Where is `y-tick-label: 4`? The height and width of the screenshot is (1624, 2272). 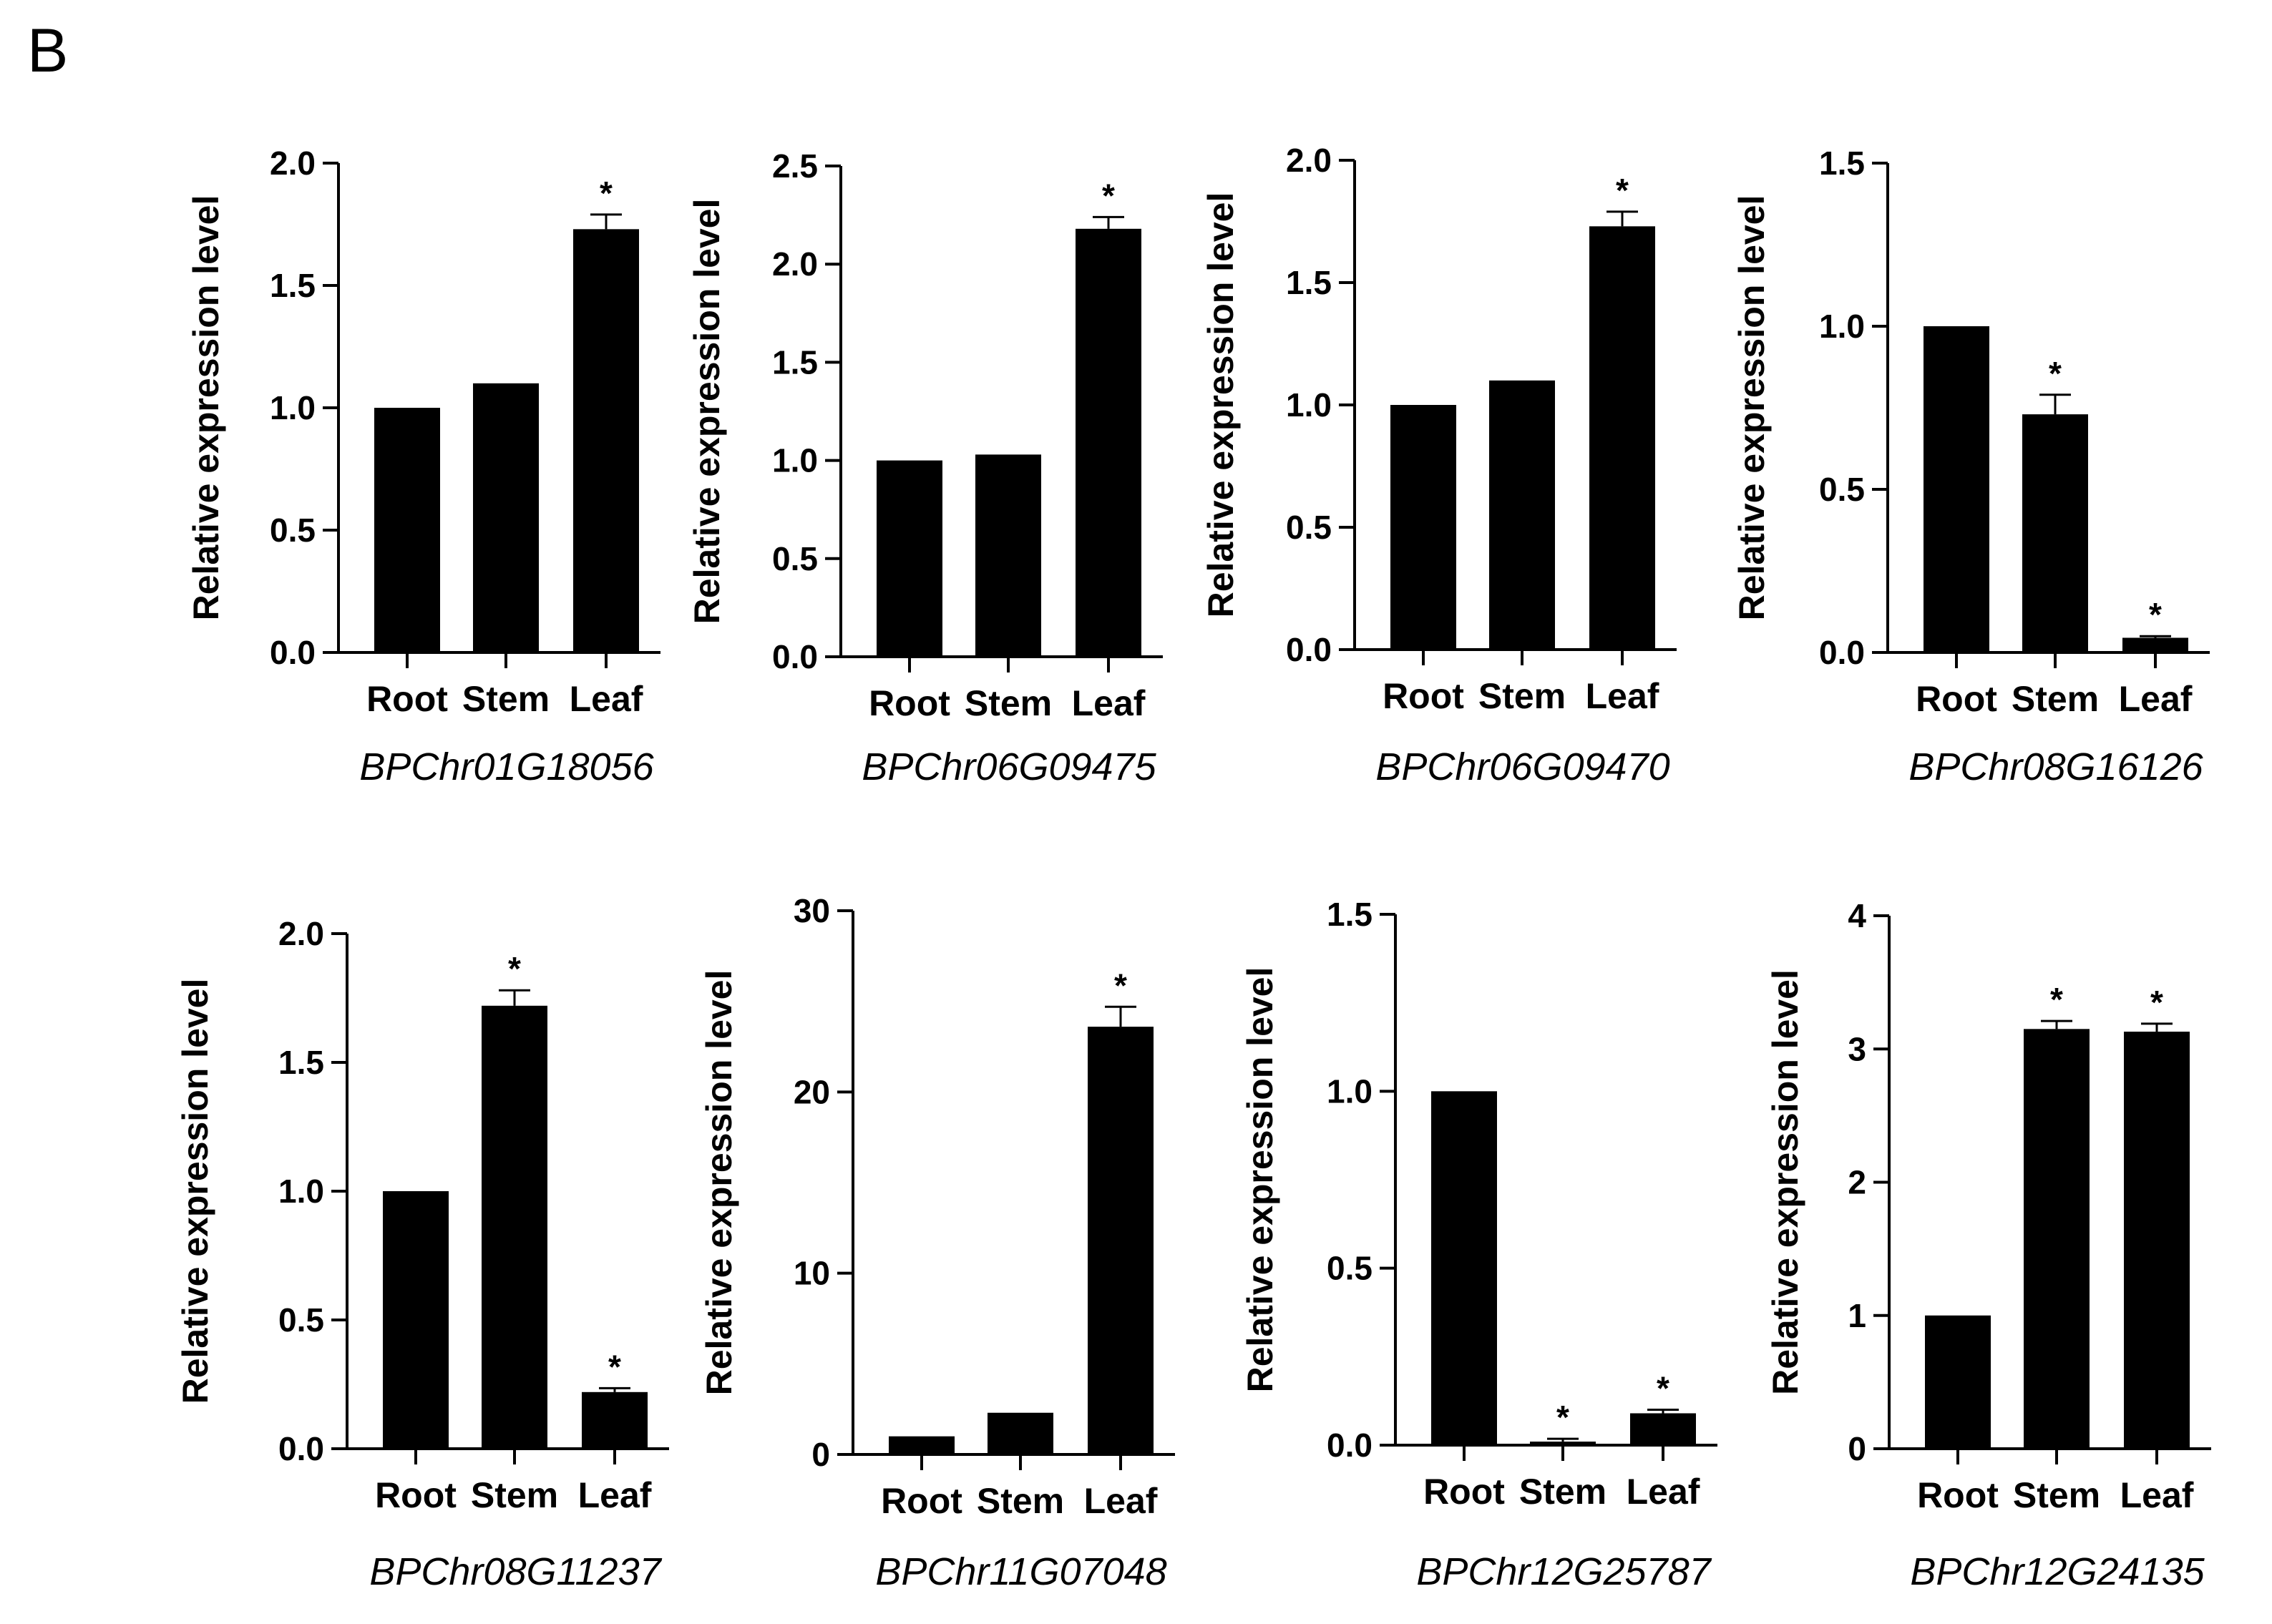
y-tick-label: 4 is located at coordinates (1857, 915).